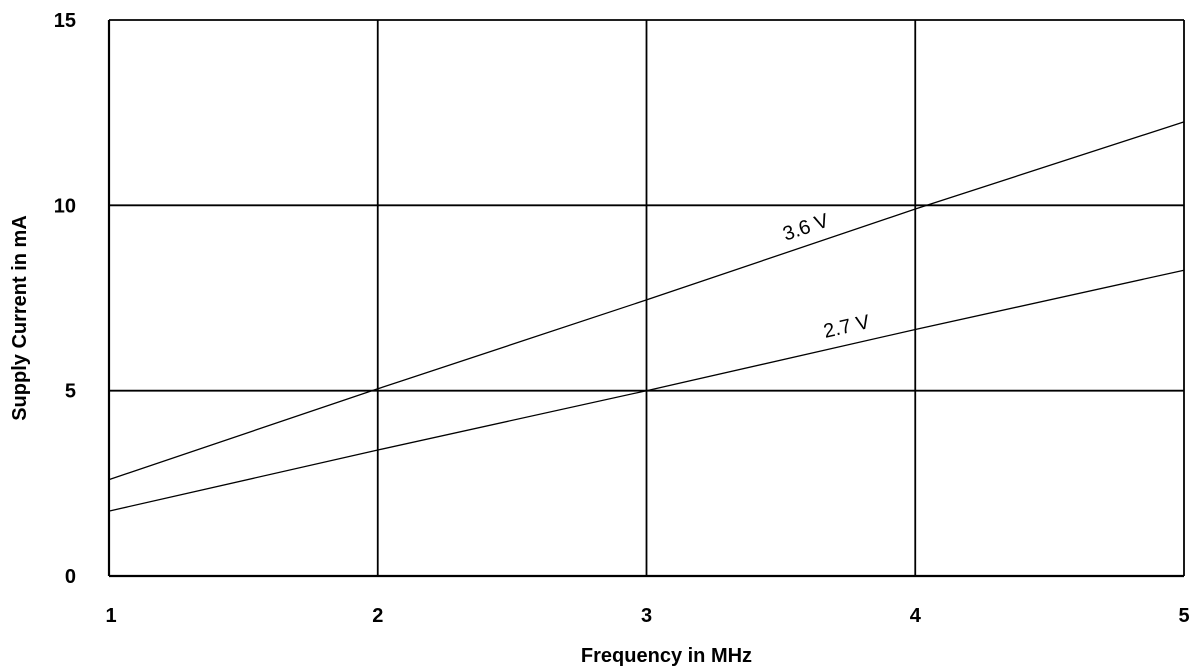  Describe the element at coordinates (377, 616) in the screenshot. I see `x-tick-label: 2` at that location.